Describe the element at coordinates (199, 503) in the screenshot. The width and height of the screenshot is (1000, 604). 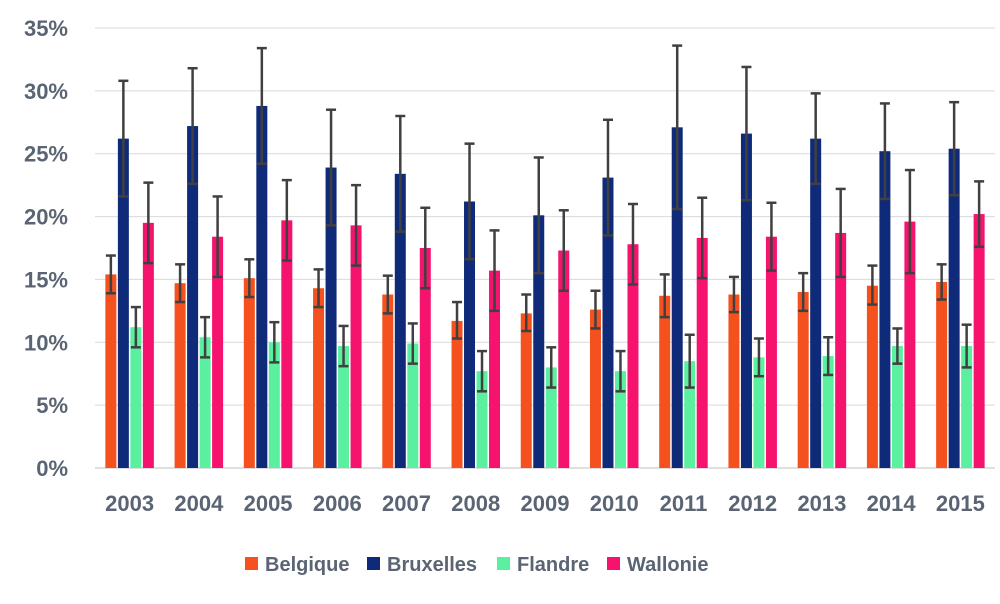
I see `x-tick-label: 2004` at that location.